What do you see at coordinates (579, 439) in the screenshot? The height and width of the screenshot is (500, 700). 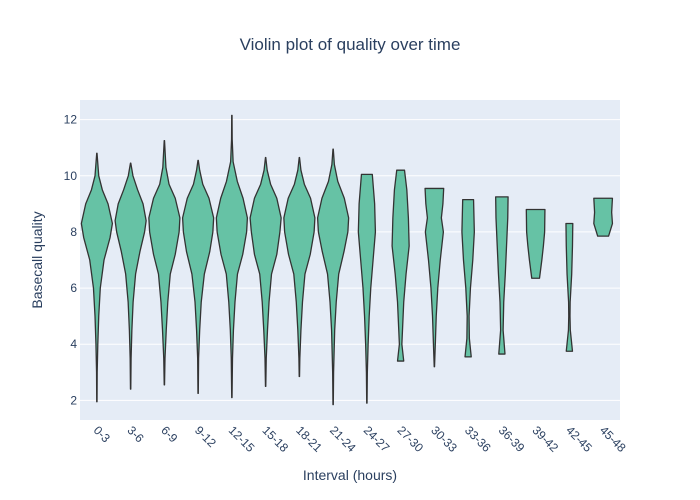 I see `x-tick-label: 42-45` at bounding box center [579, 439].